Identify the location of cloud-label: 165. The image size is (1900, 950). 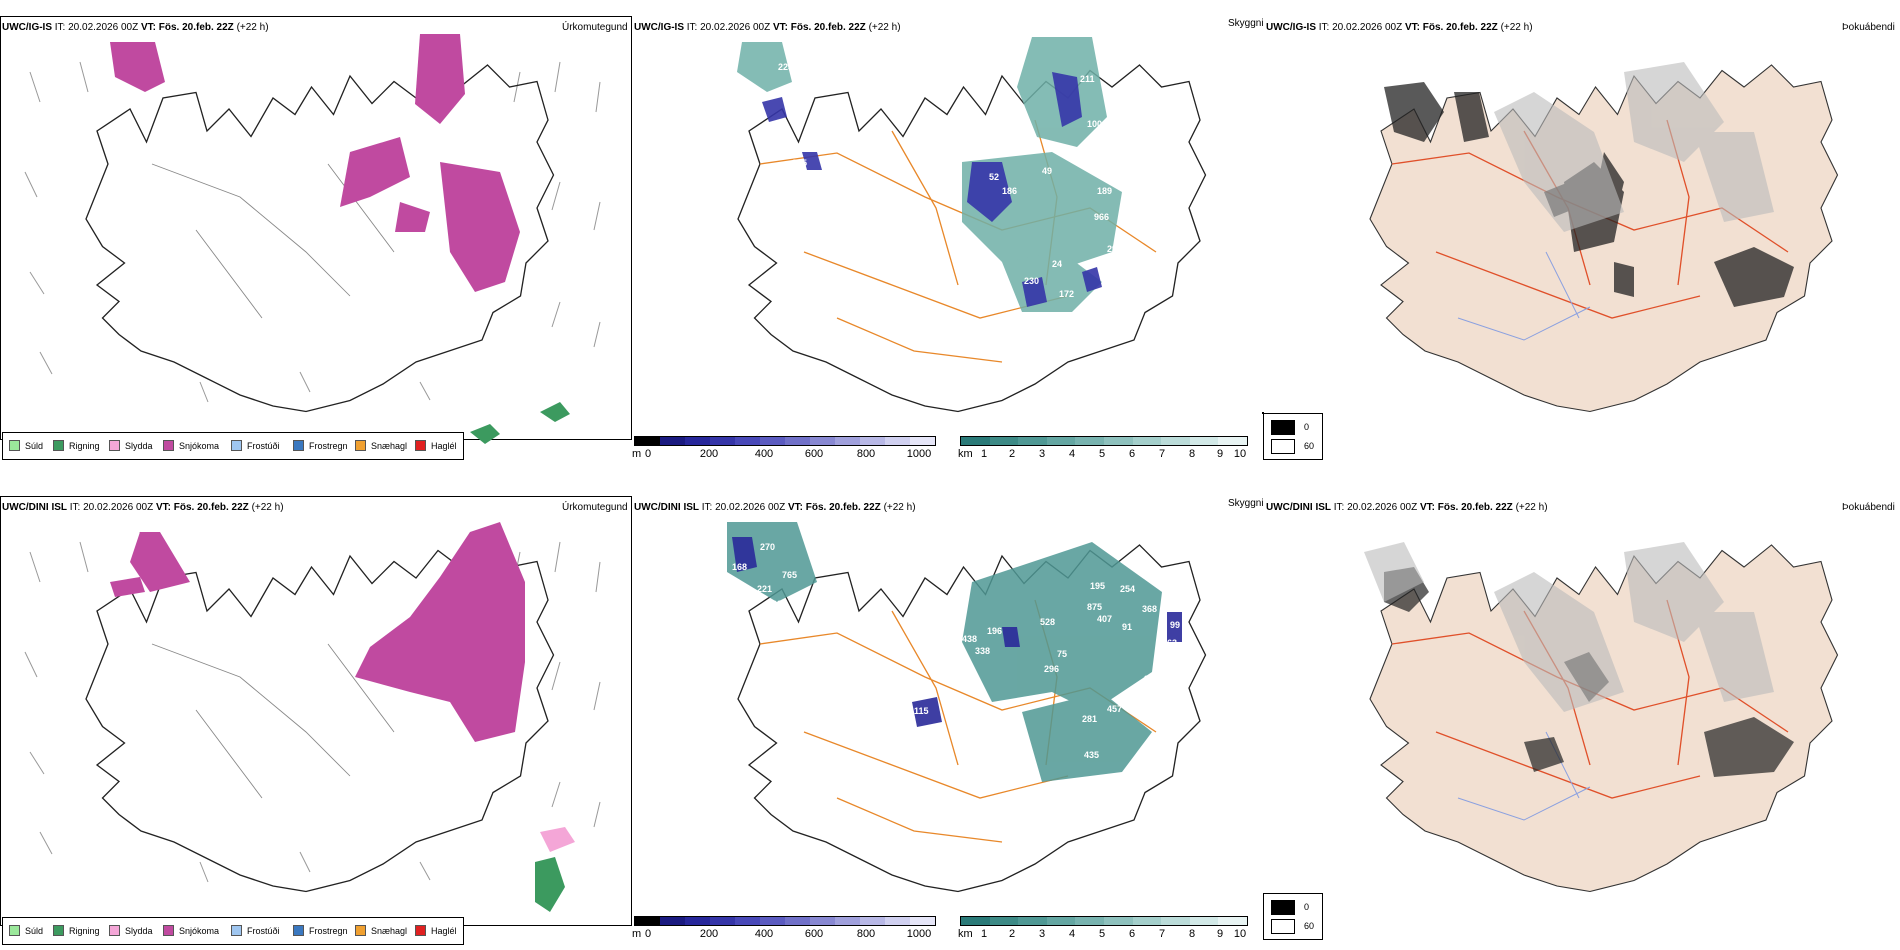
(1119, 271).